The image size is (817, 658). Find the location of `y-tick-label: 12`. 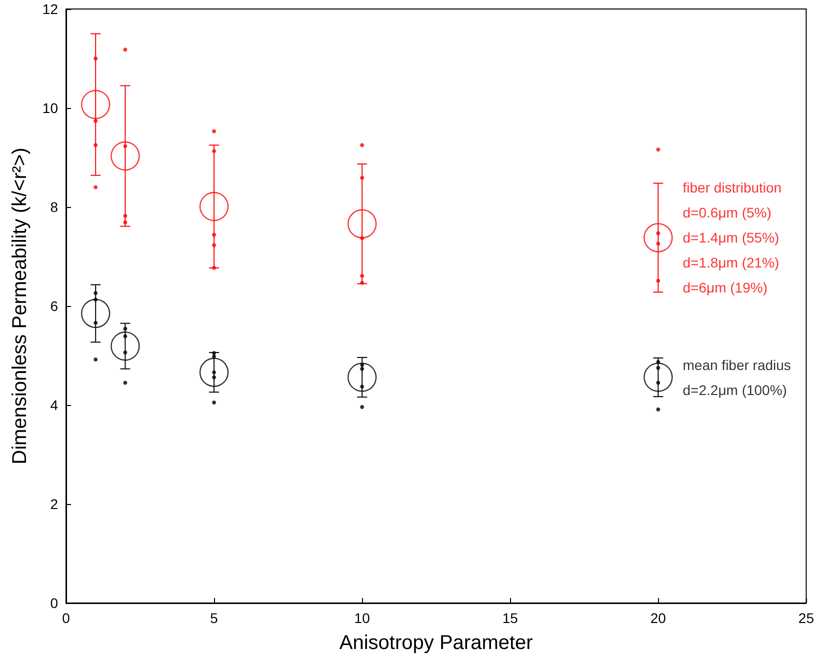

y-tick-label: 12 is located at coordinates (50, 9).